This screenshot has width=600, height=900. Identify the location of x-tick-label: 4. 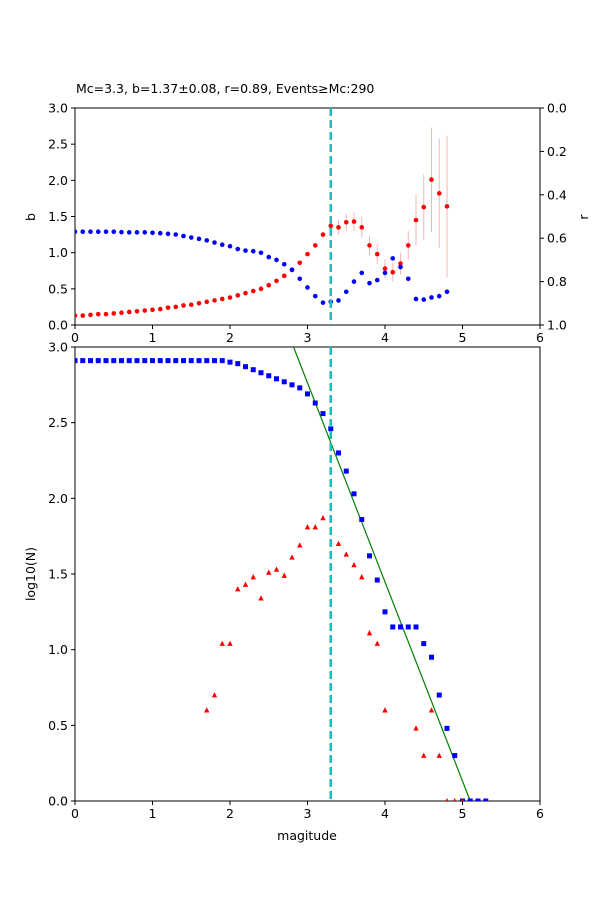
(385, 337).